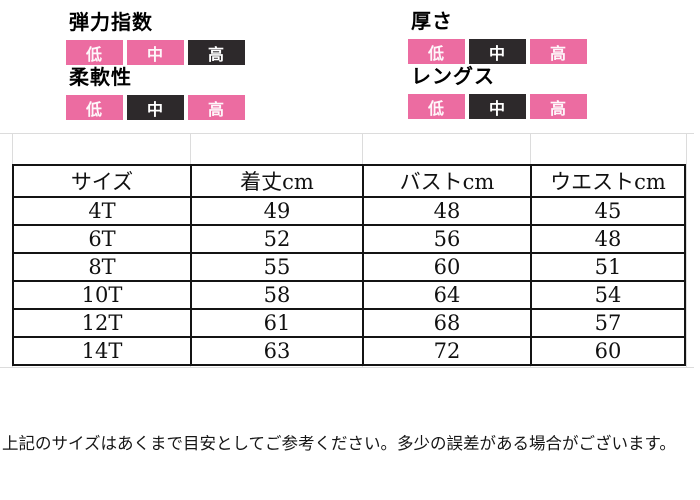  Describe the element at coordinates (277, 323) in the screenshot. I see `table-cell: 61` at that location.